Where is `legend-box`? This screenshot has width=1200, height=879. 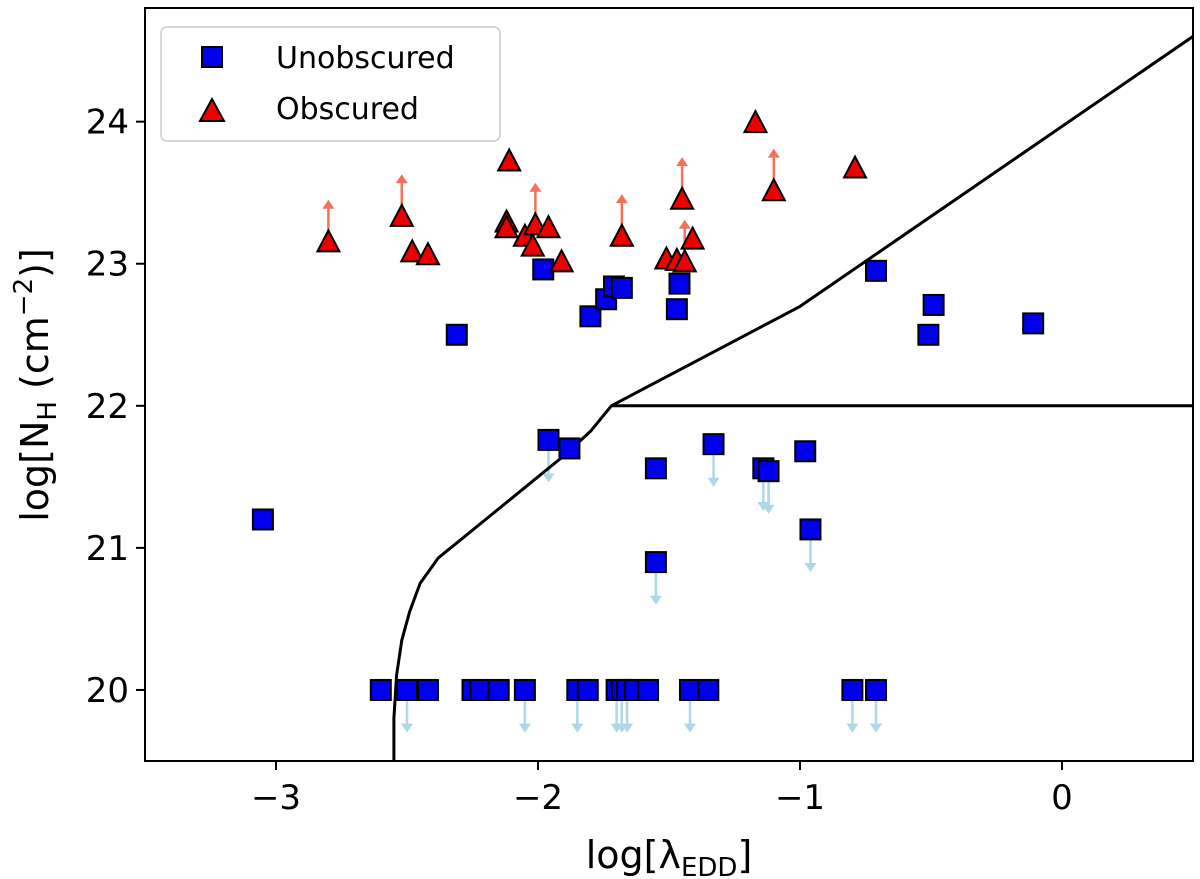 legend-box is located at coordinates (330, 84).